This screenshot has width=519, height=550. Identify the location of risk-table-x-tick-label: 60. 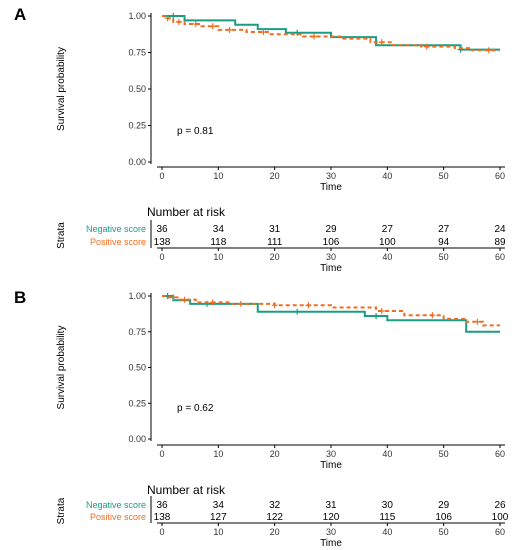
(500, 532).